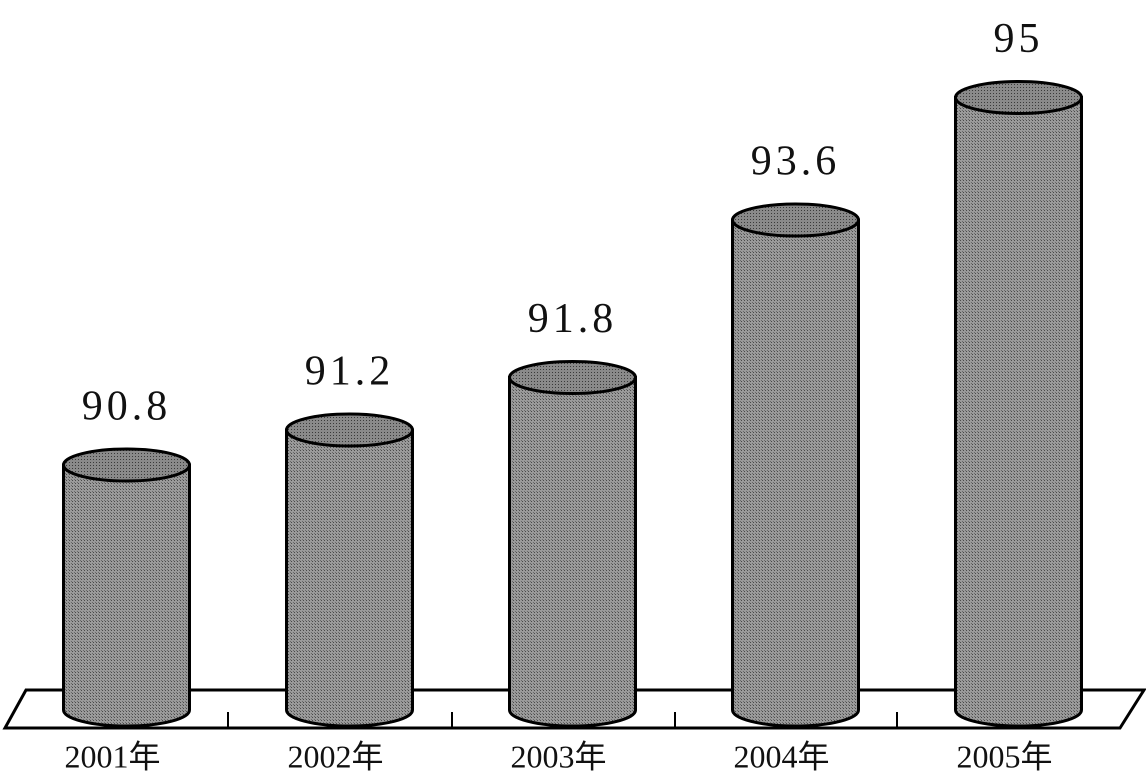  I want to click on value-label: 90.8, so click(127, 407).